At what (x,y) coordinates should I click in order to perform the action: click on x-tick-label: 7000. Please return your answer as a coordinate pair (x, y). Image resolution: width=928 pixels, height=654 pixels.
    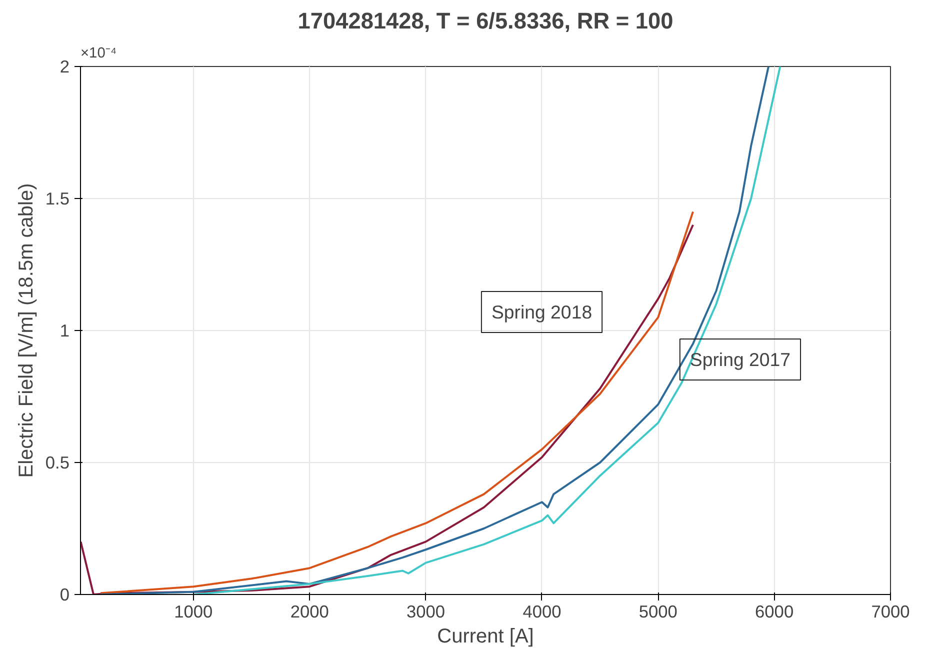
    Looking at the image, I should click on (890, 612).